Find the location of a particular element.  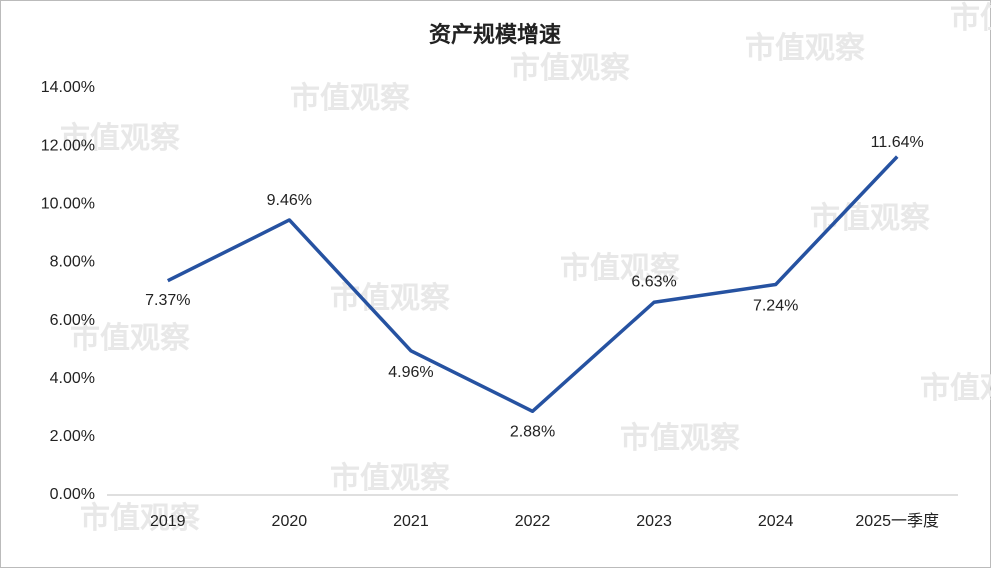

x-tick-label: 2020 is located at coordinates (290, 521).